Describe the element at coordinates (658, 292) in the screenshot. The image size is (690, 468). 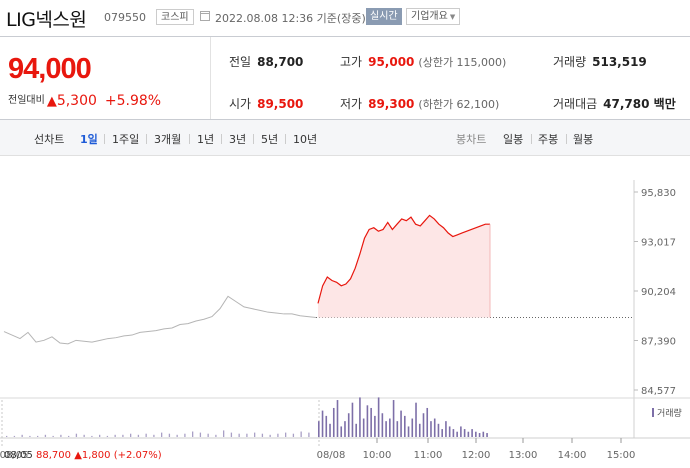
I see `y-tick-label: 90,204` at that location.